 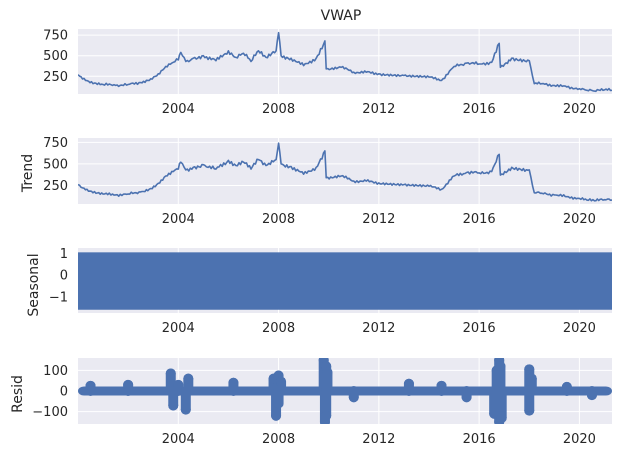 What do you see at coordinates (579, 109) in the screenshot?
I see `vwap-x-tick-label: 2020` at bounding box center [579, 109].